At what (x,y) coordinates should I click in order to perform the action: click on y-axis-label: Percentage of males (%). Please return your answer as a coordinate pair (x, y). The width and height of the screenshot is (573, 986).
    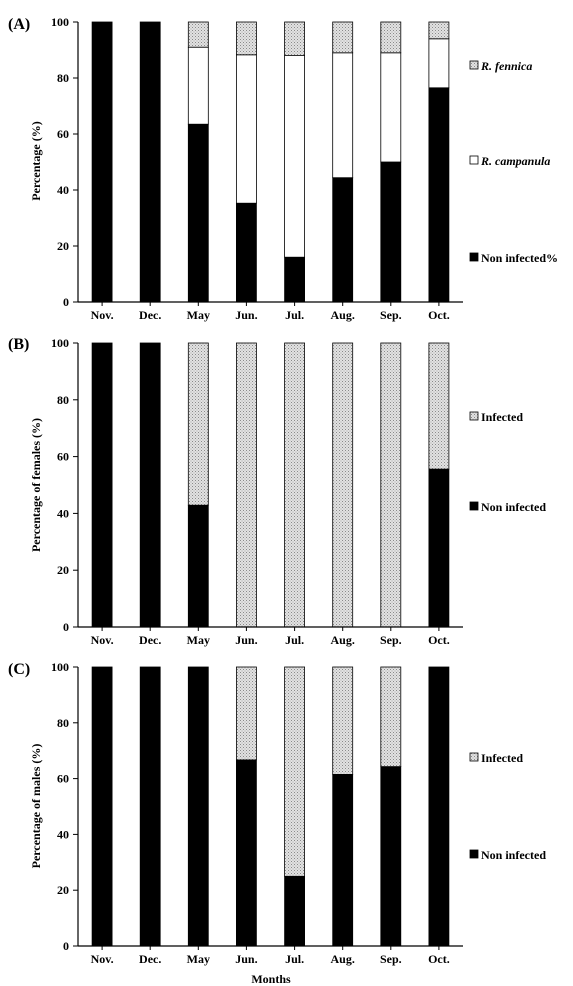
    Looking at the image, I should click on (36, 806).